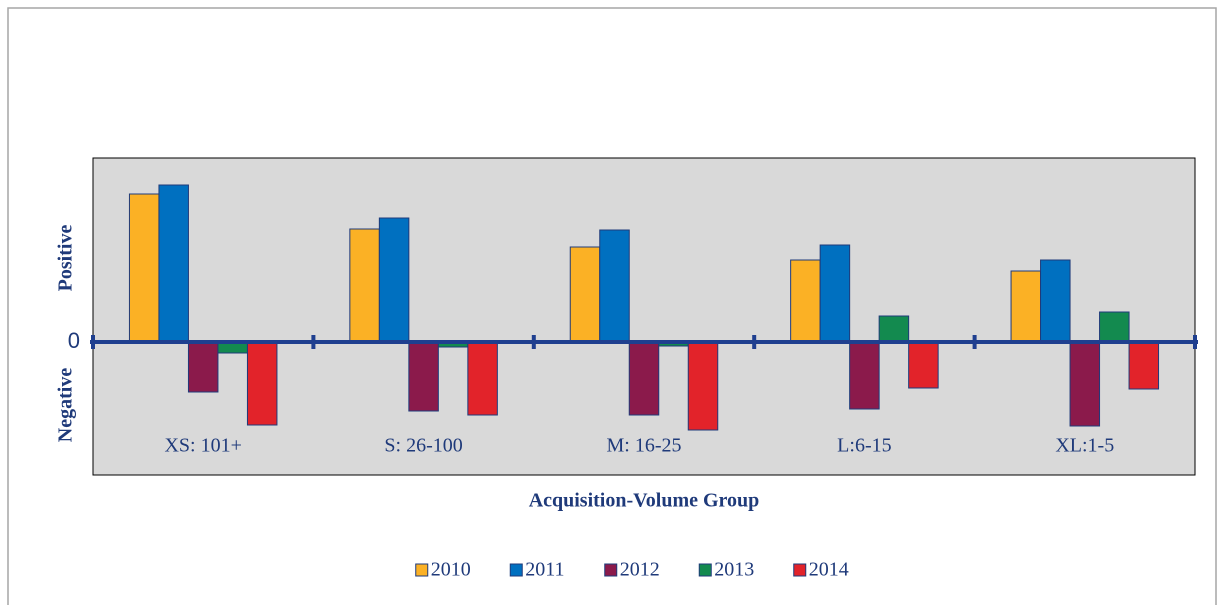 This screenshot has width=1225, height=605. What do you see at coordinates (202, 446) in the screenshot?
I see `x-tick-label: XS: 101+` at bounding box center [202, 446].